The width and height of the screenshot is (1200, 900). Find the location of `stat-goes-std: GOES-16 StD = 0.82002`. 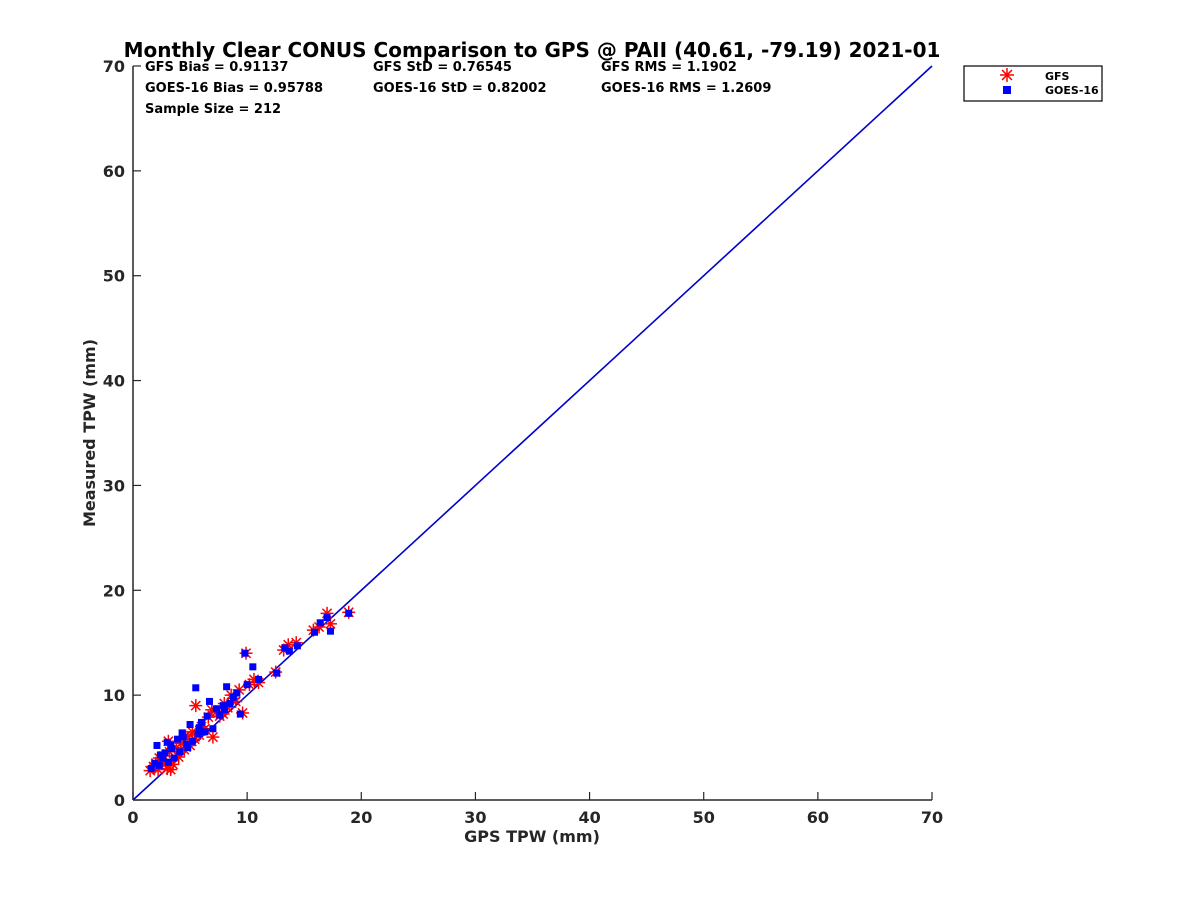

stat-goes-std: GOES-16 StD = 0.82002 is located at coordinates (460, 88).